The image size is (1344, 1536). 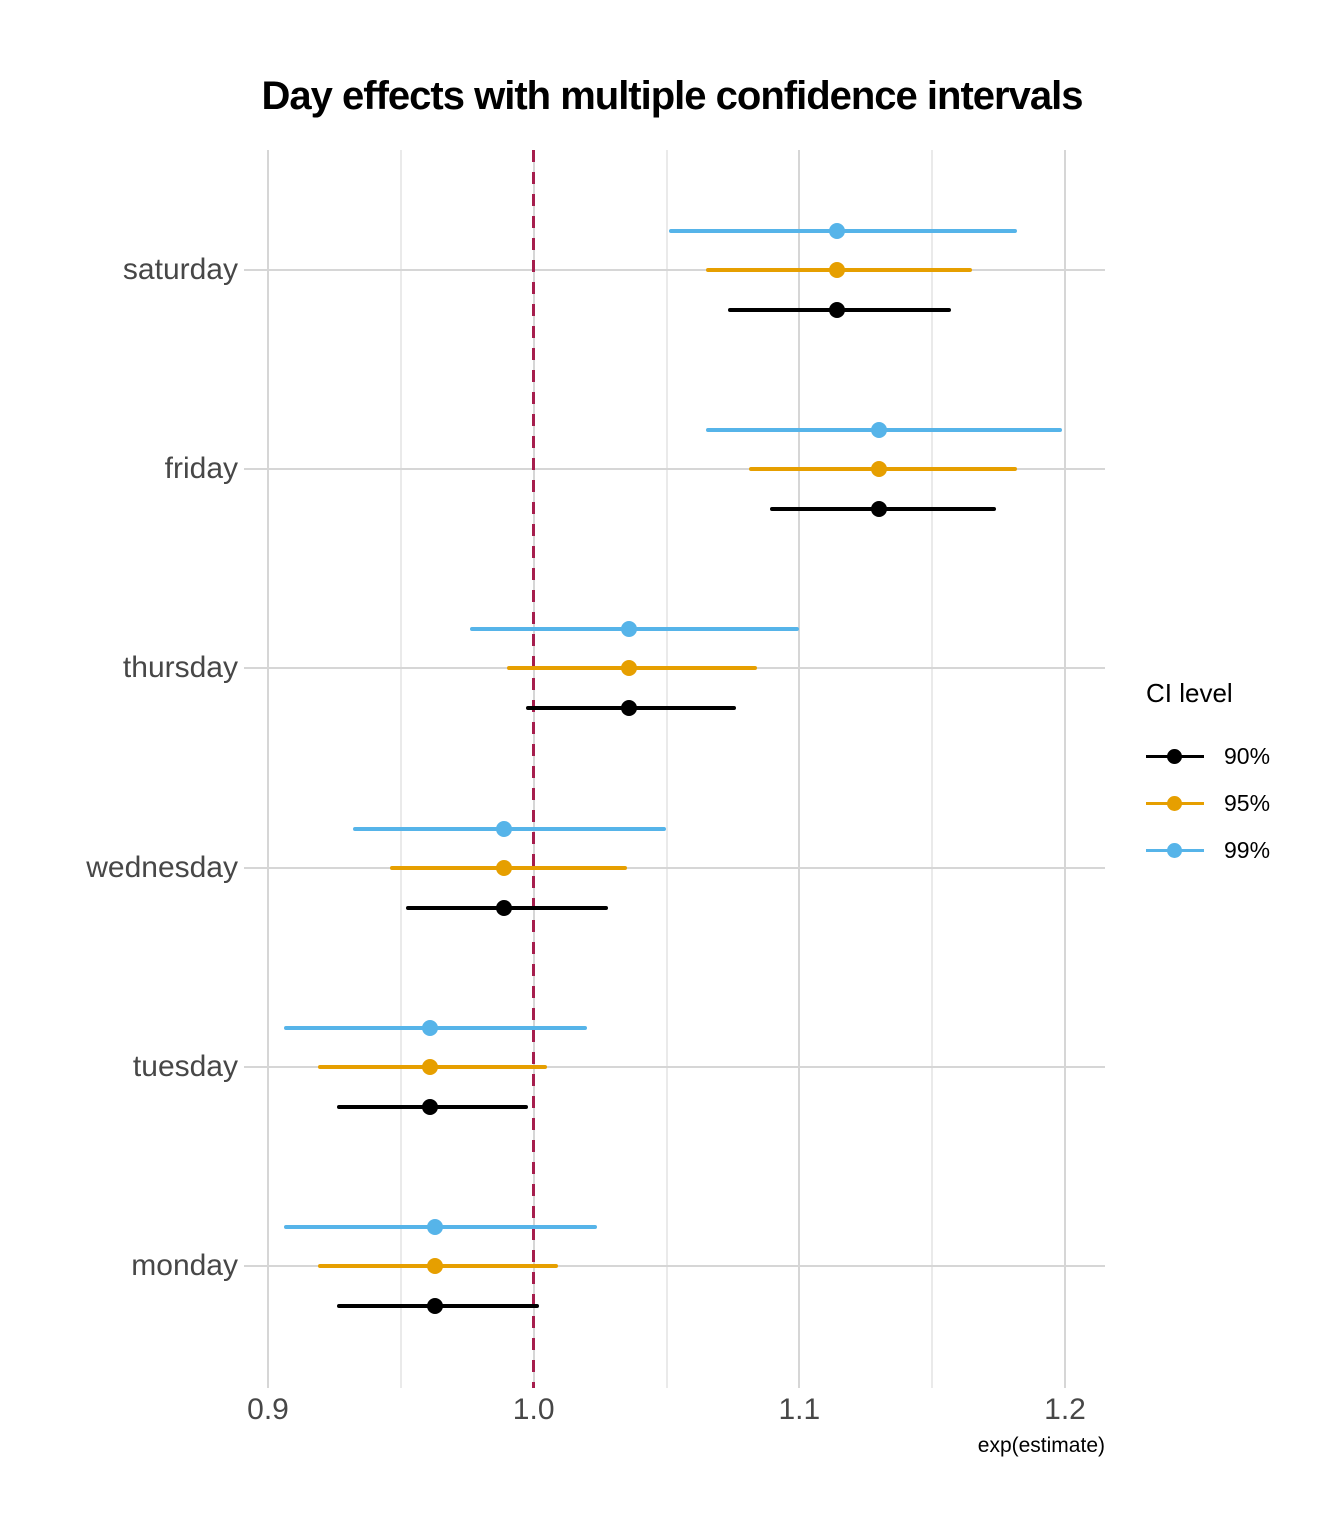 What do you see at coordinates (184, 1265) in the screenshot?
I see `y-axis-label: monday` at bounding box center [184, 1265].